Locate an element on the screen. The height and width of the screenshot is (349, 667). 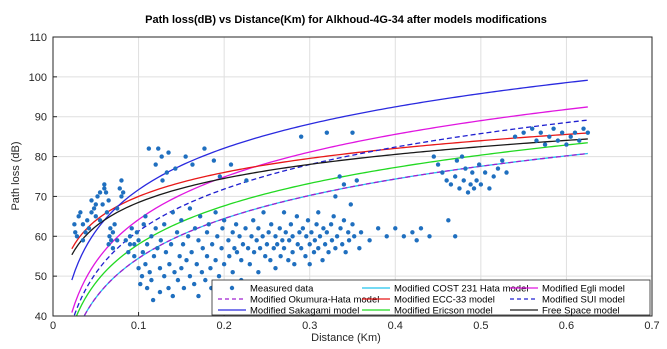
legend-label: Modified Ericson model is located at coordinates (443, 311).